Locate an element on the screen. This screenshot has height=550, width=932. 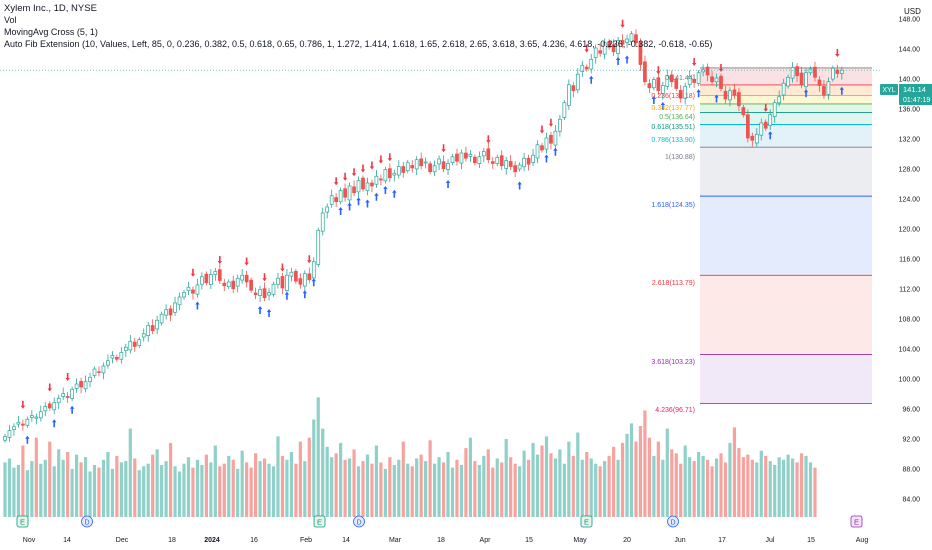
fib-extension-zones is located at coordinates (786, 235).